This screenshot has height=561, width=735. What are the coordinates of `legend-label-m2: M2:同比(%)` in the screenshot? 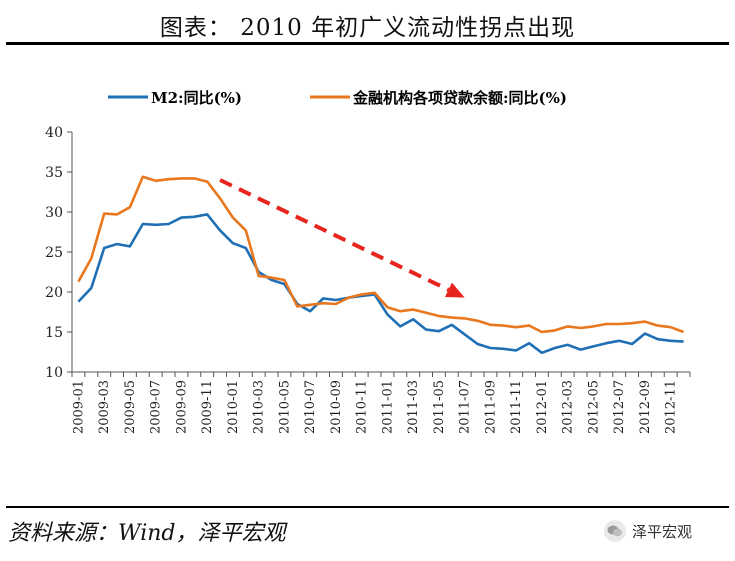 It's located at (196, 98).